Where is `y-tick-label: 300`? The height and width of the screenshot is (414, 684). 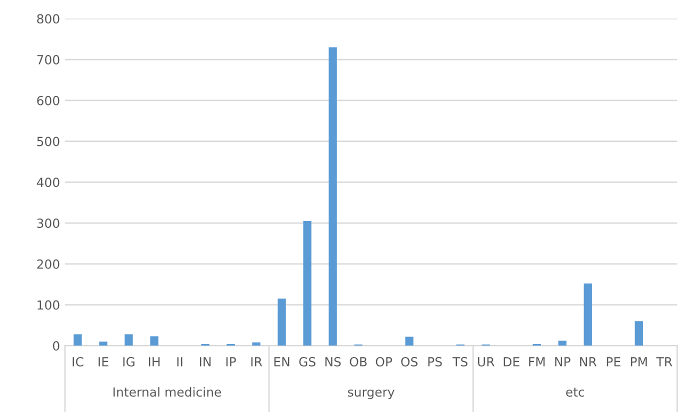
y-tick-label: 300 is located at coordinates (48, 223).